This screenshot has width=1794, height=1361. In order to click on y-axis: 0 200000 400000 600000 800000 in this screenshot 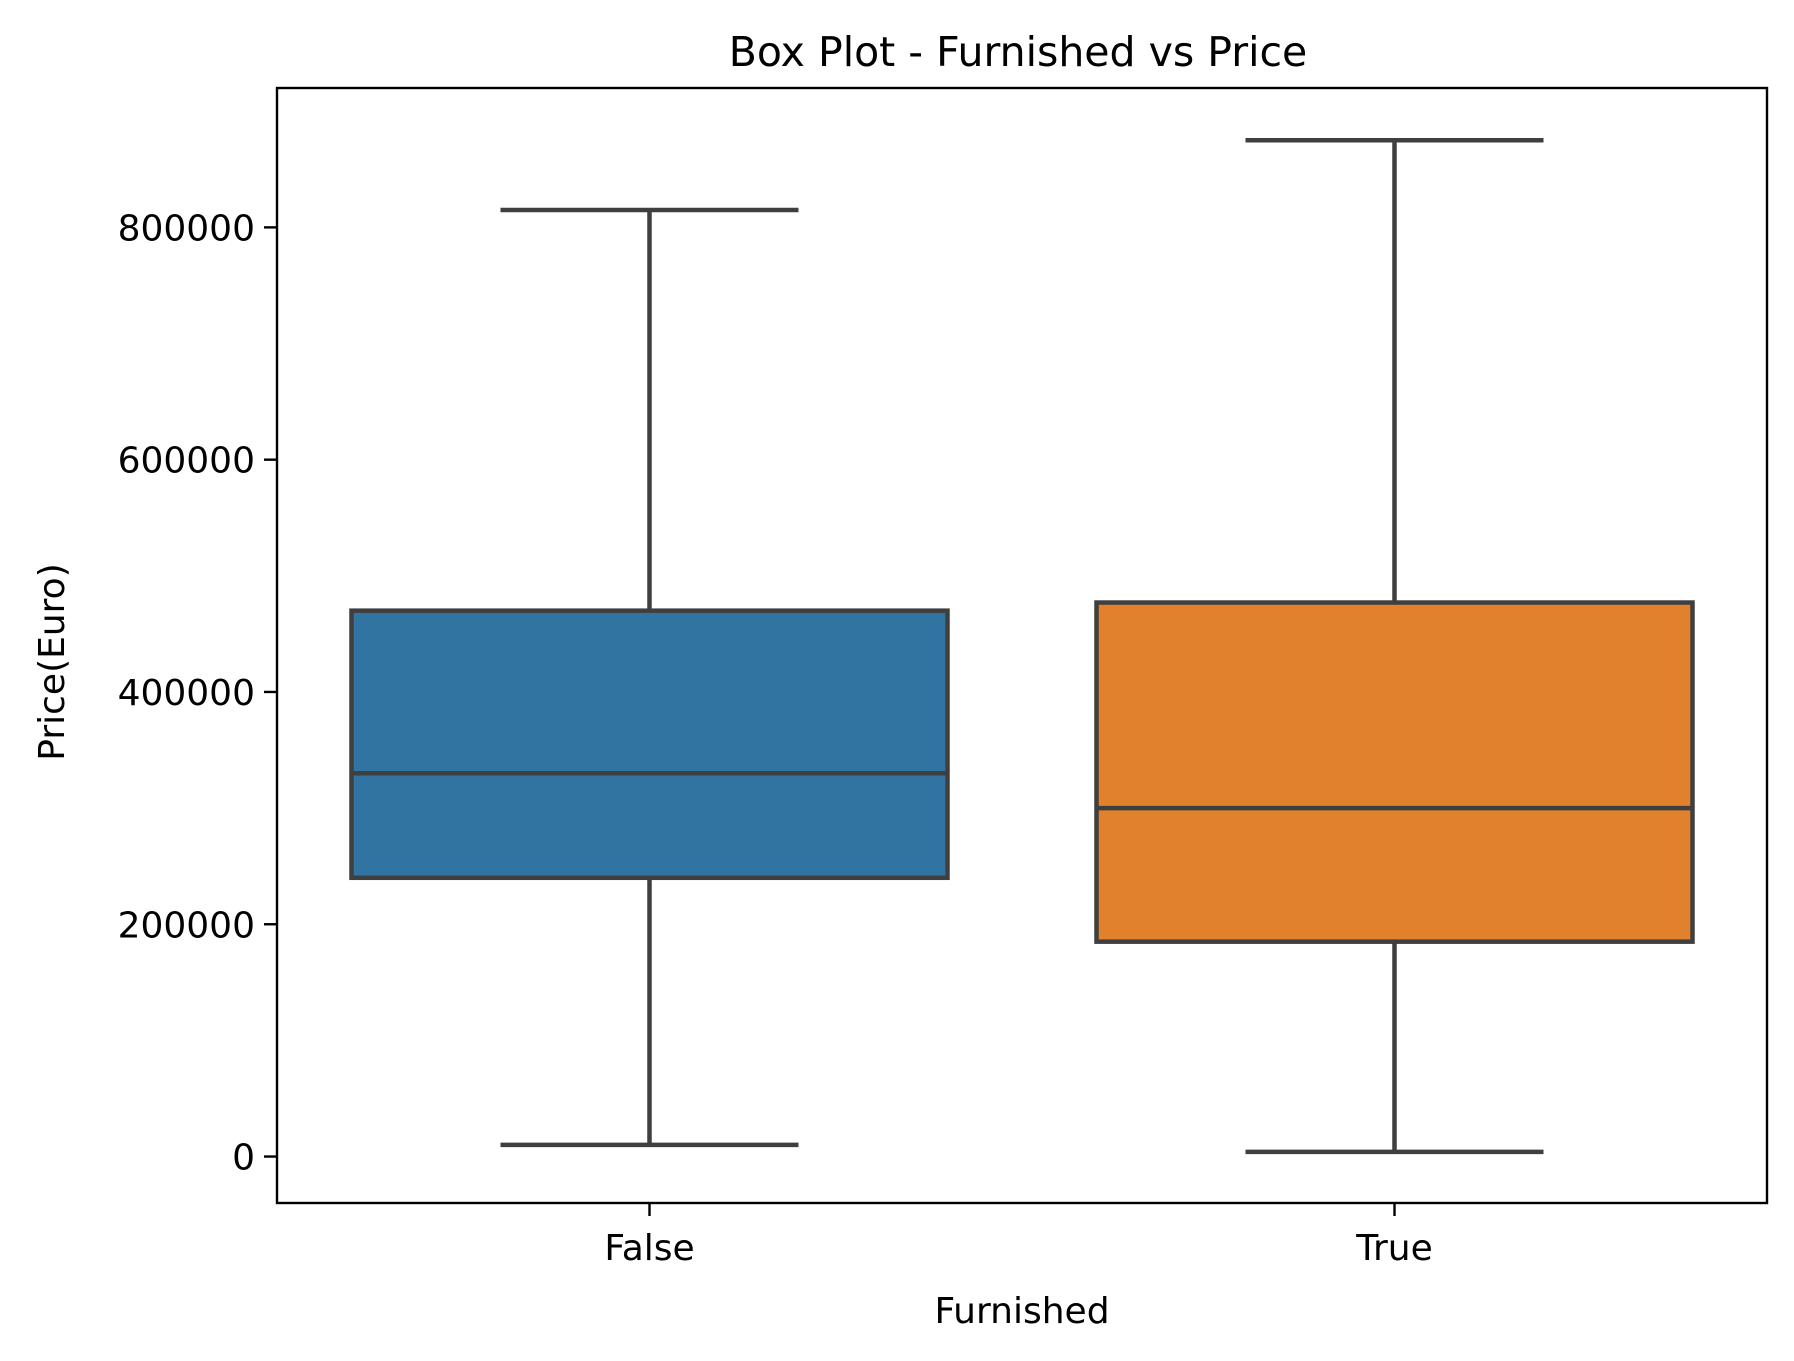, I will do `click(197, 693)`.